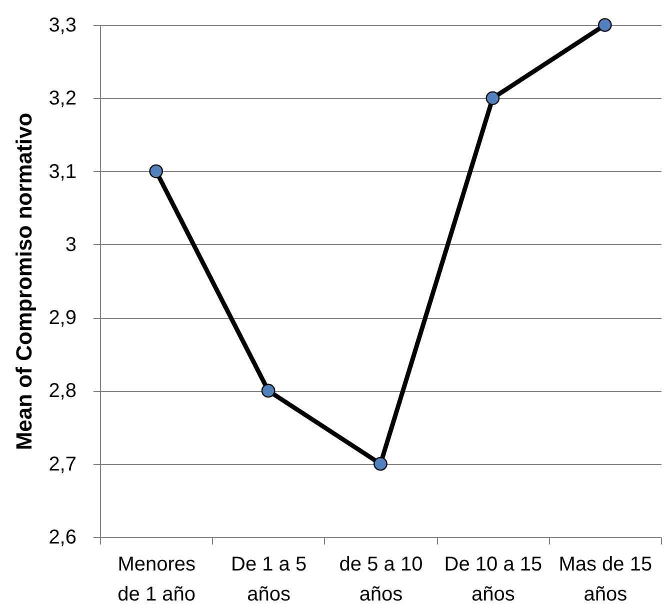  Describe the element at coordinates (24, 281) in the screenshot. I see `y-axis-title: Mean of Compromiso normativo` at that location.